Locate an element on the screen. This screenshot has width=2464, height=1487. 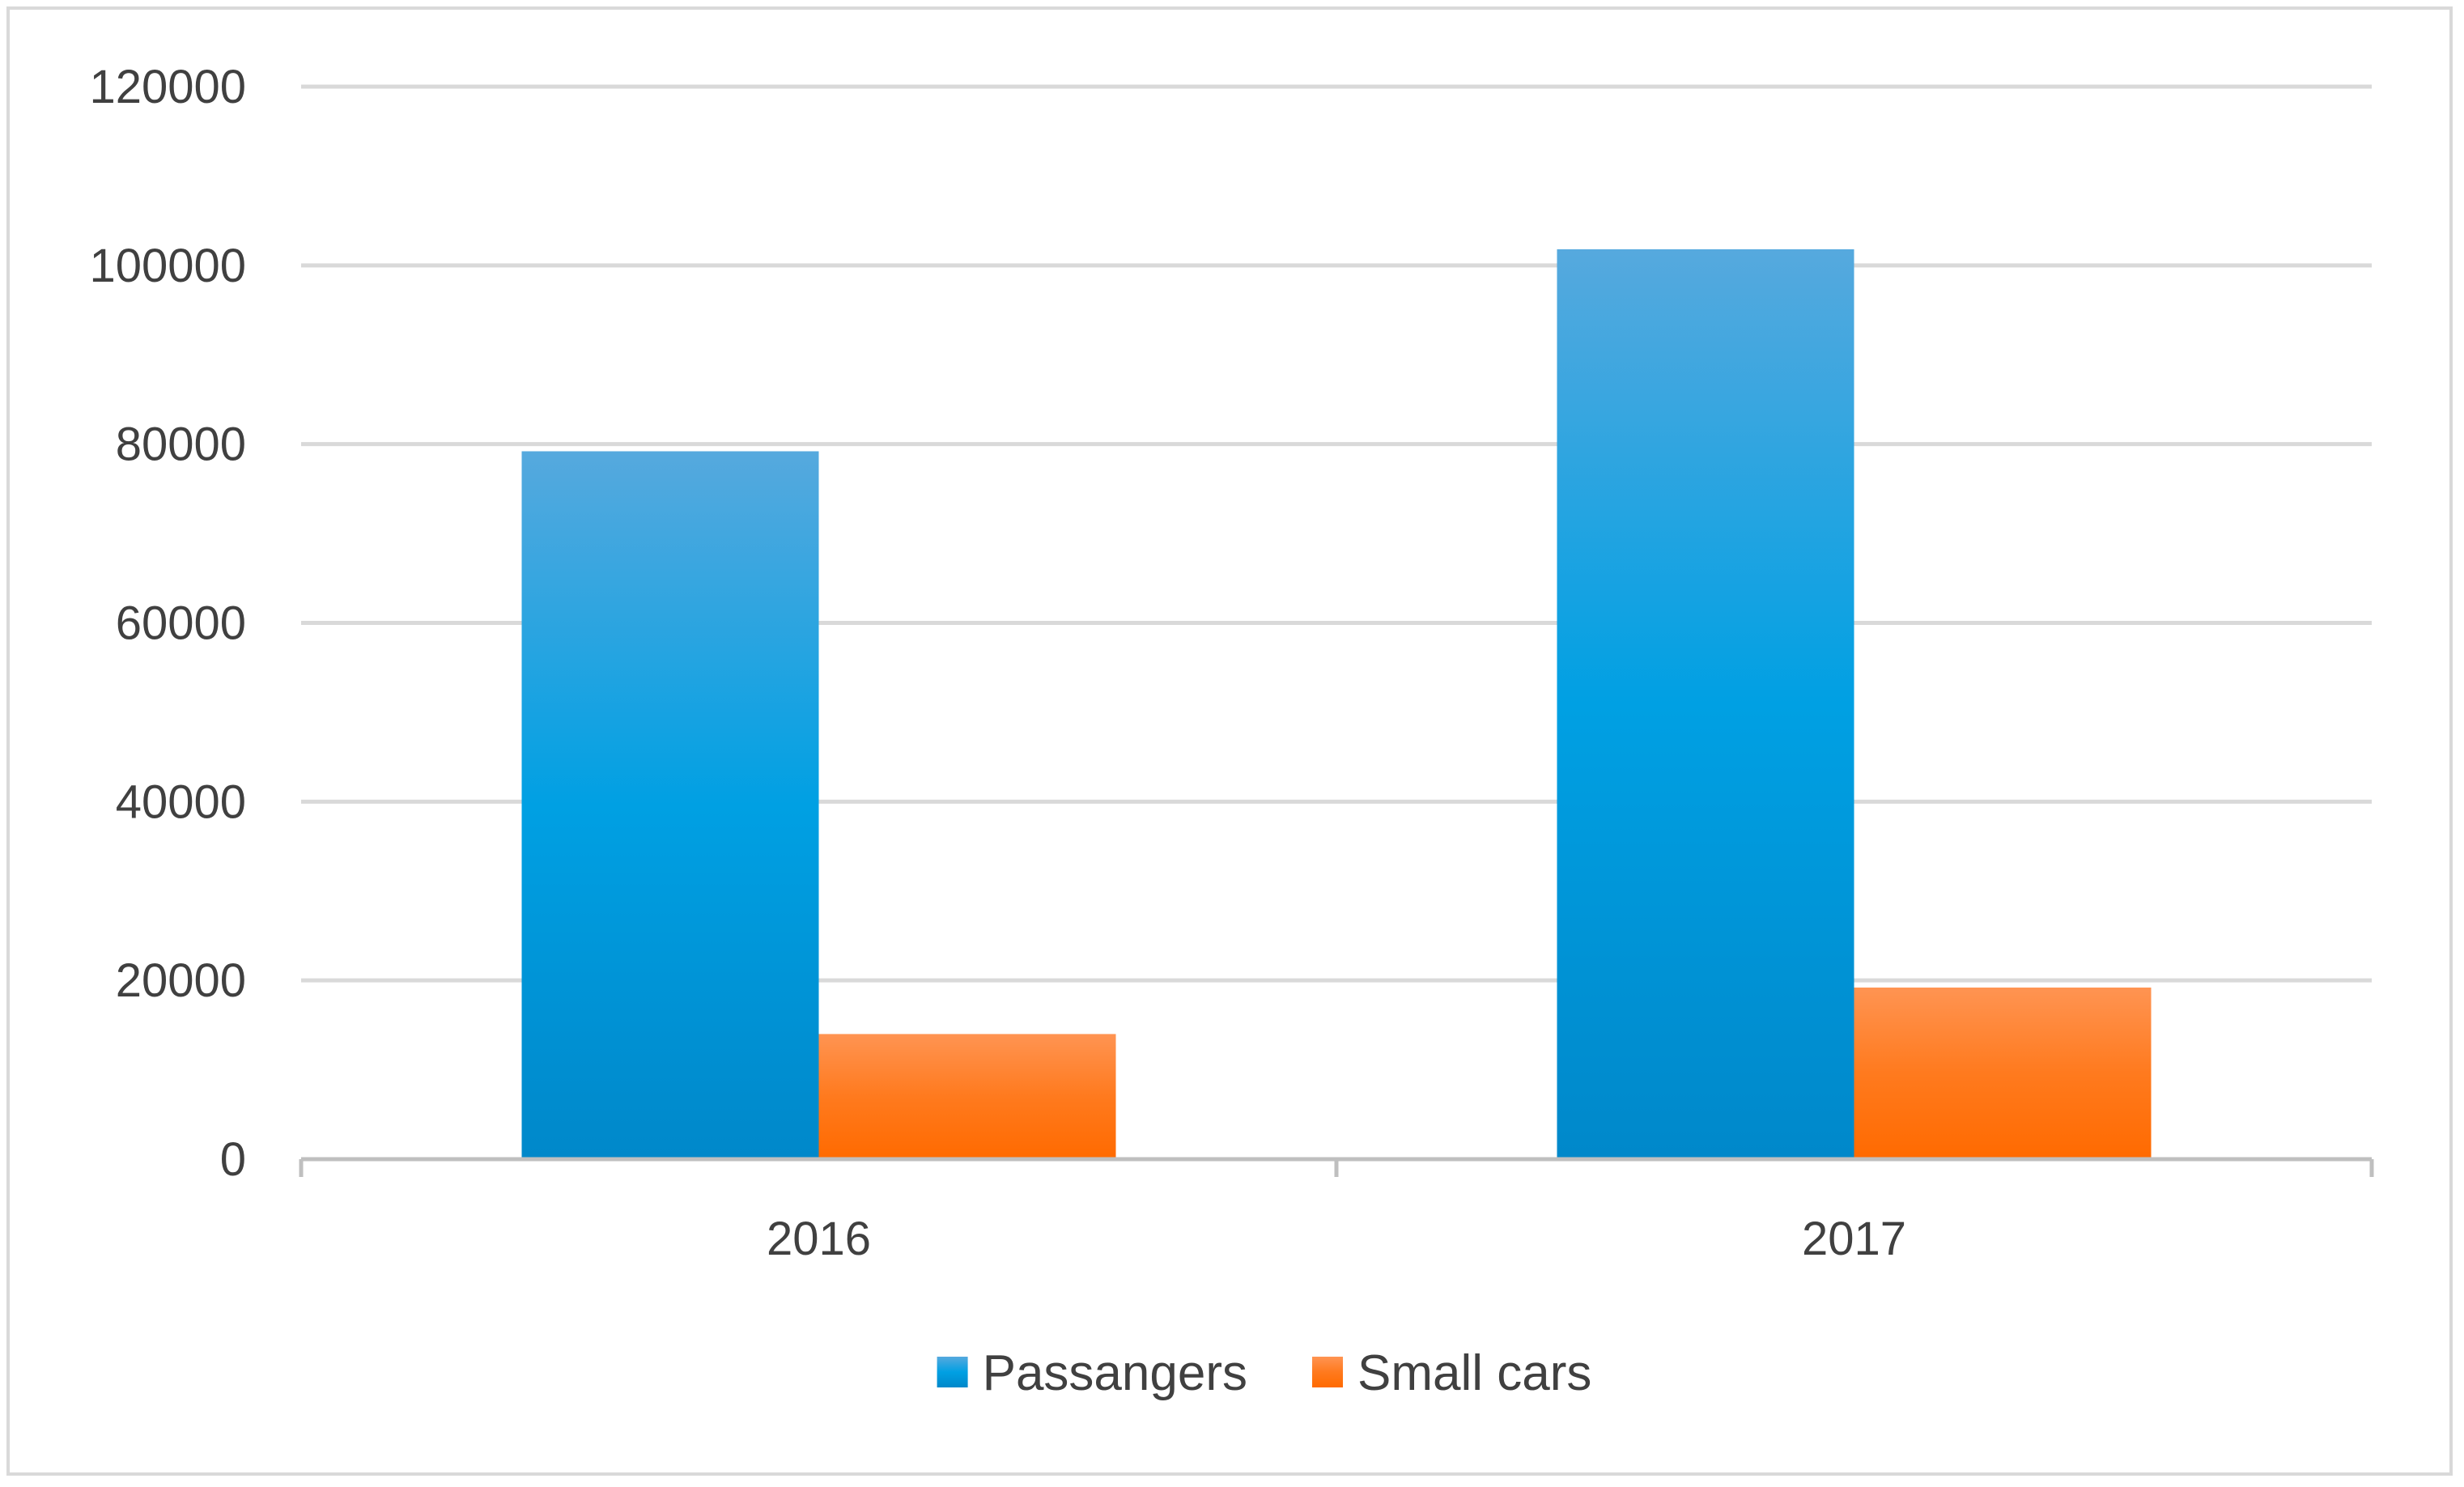
legend-item-passangers: Passangers is located at coordinates (1092, 1373).